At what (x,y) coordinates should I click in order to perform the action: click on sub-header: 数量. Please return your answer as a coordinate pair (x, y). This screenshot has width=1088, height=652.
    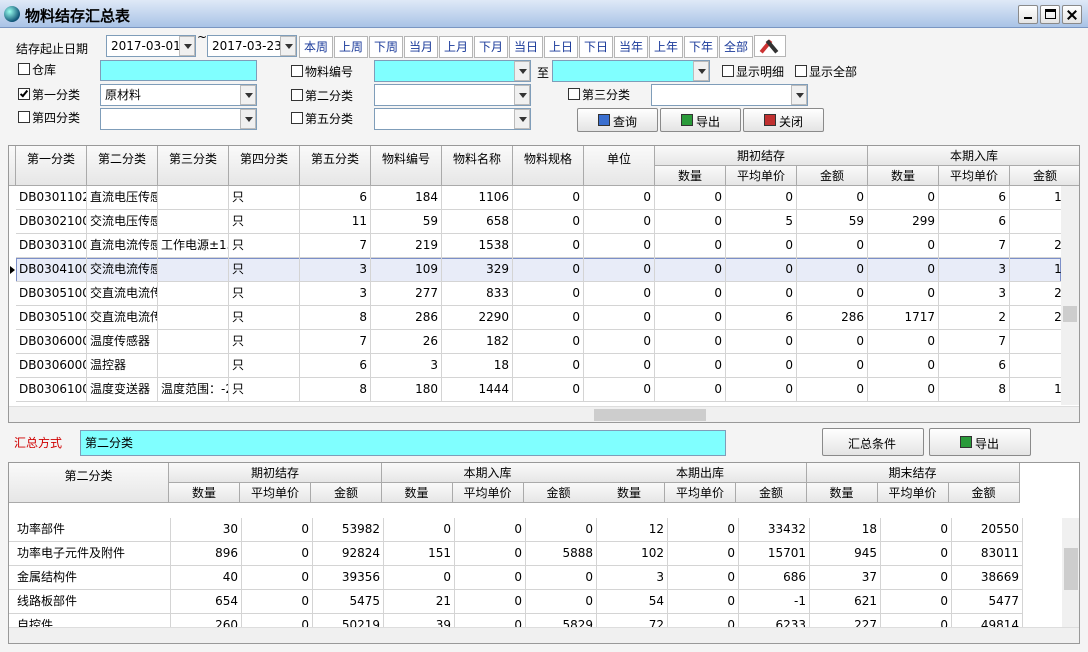
    Looking at the image, I should click on (417, 493).